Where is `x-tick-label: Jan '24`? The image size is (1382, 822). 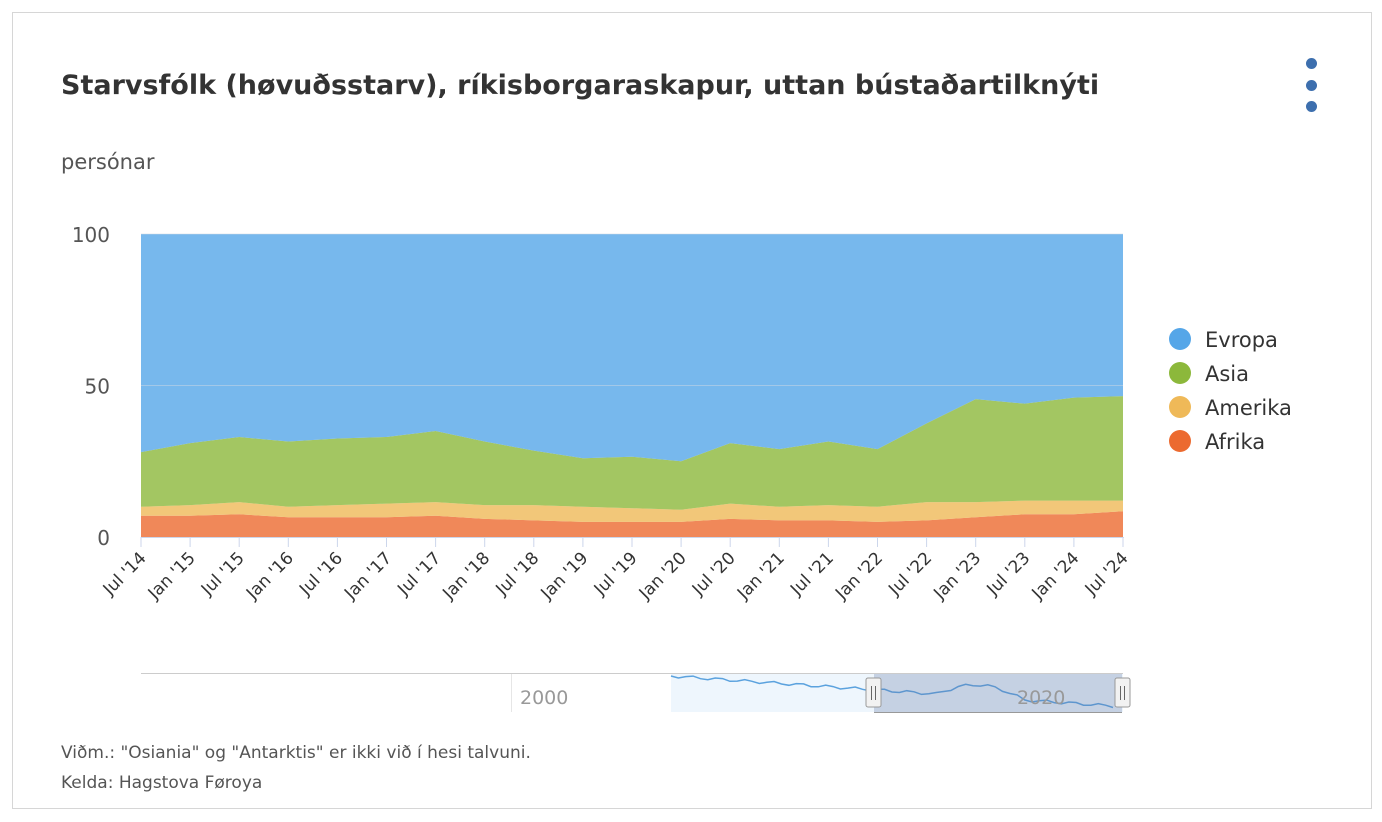 x-tick-label: Jan '24 is located at coordinates (1056, 576).